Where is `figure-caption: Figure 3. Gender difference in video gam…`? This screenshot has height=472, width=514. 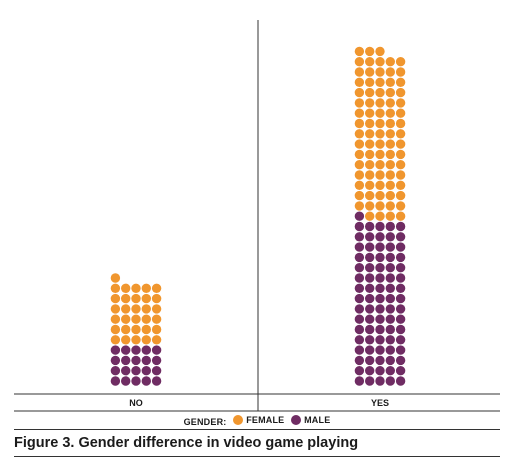 figure-caption: Figure 3. Gender difference in video gam… is located at coordinates (186, 443).